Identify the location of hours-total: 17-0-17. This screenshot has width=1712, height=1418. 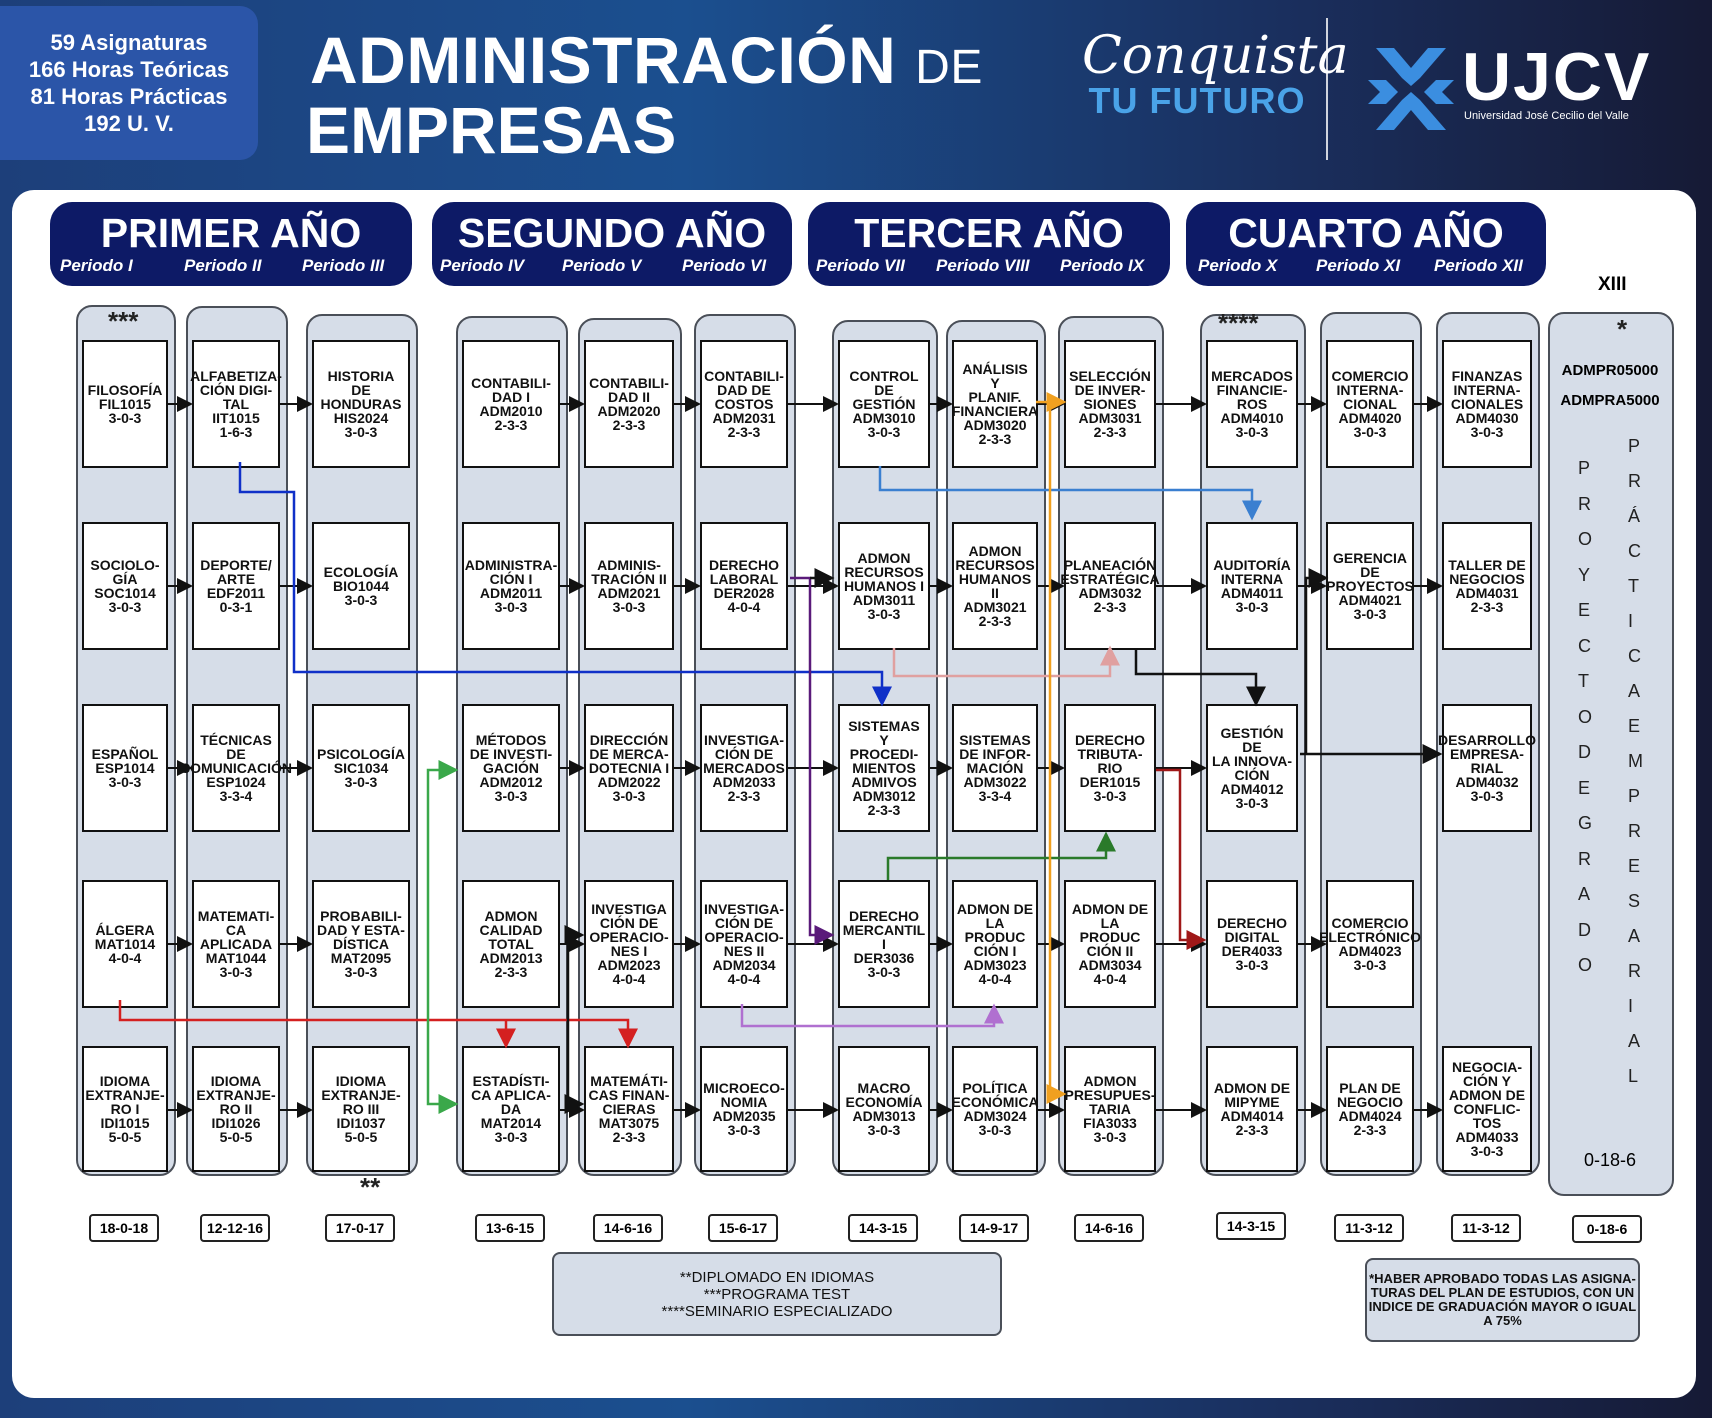
(360, 1228).